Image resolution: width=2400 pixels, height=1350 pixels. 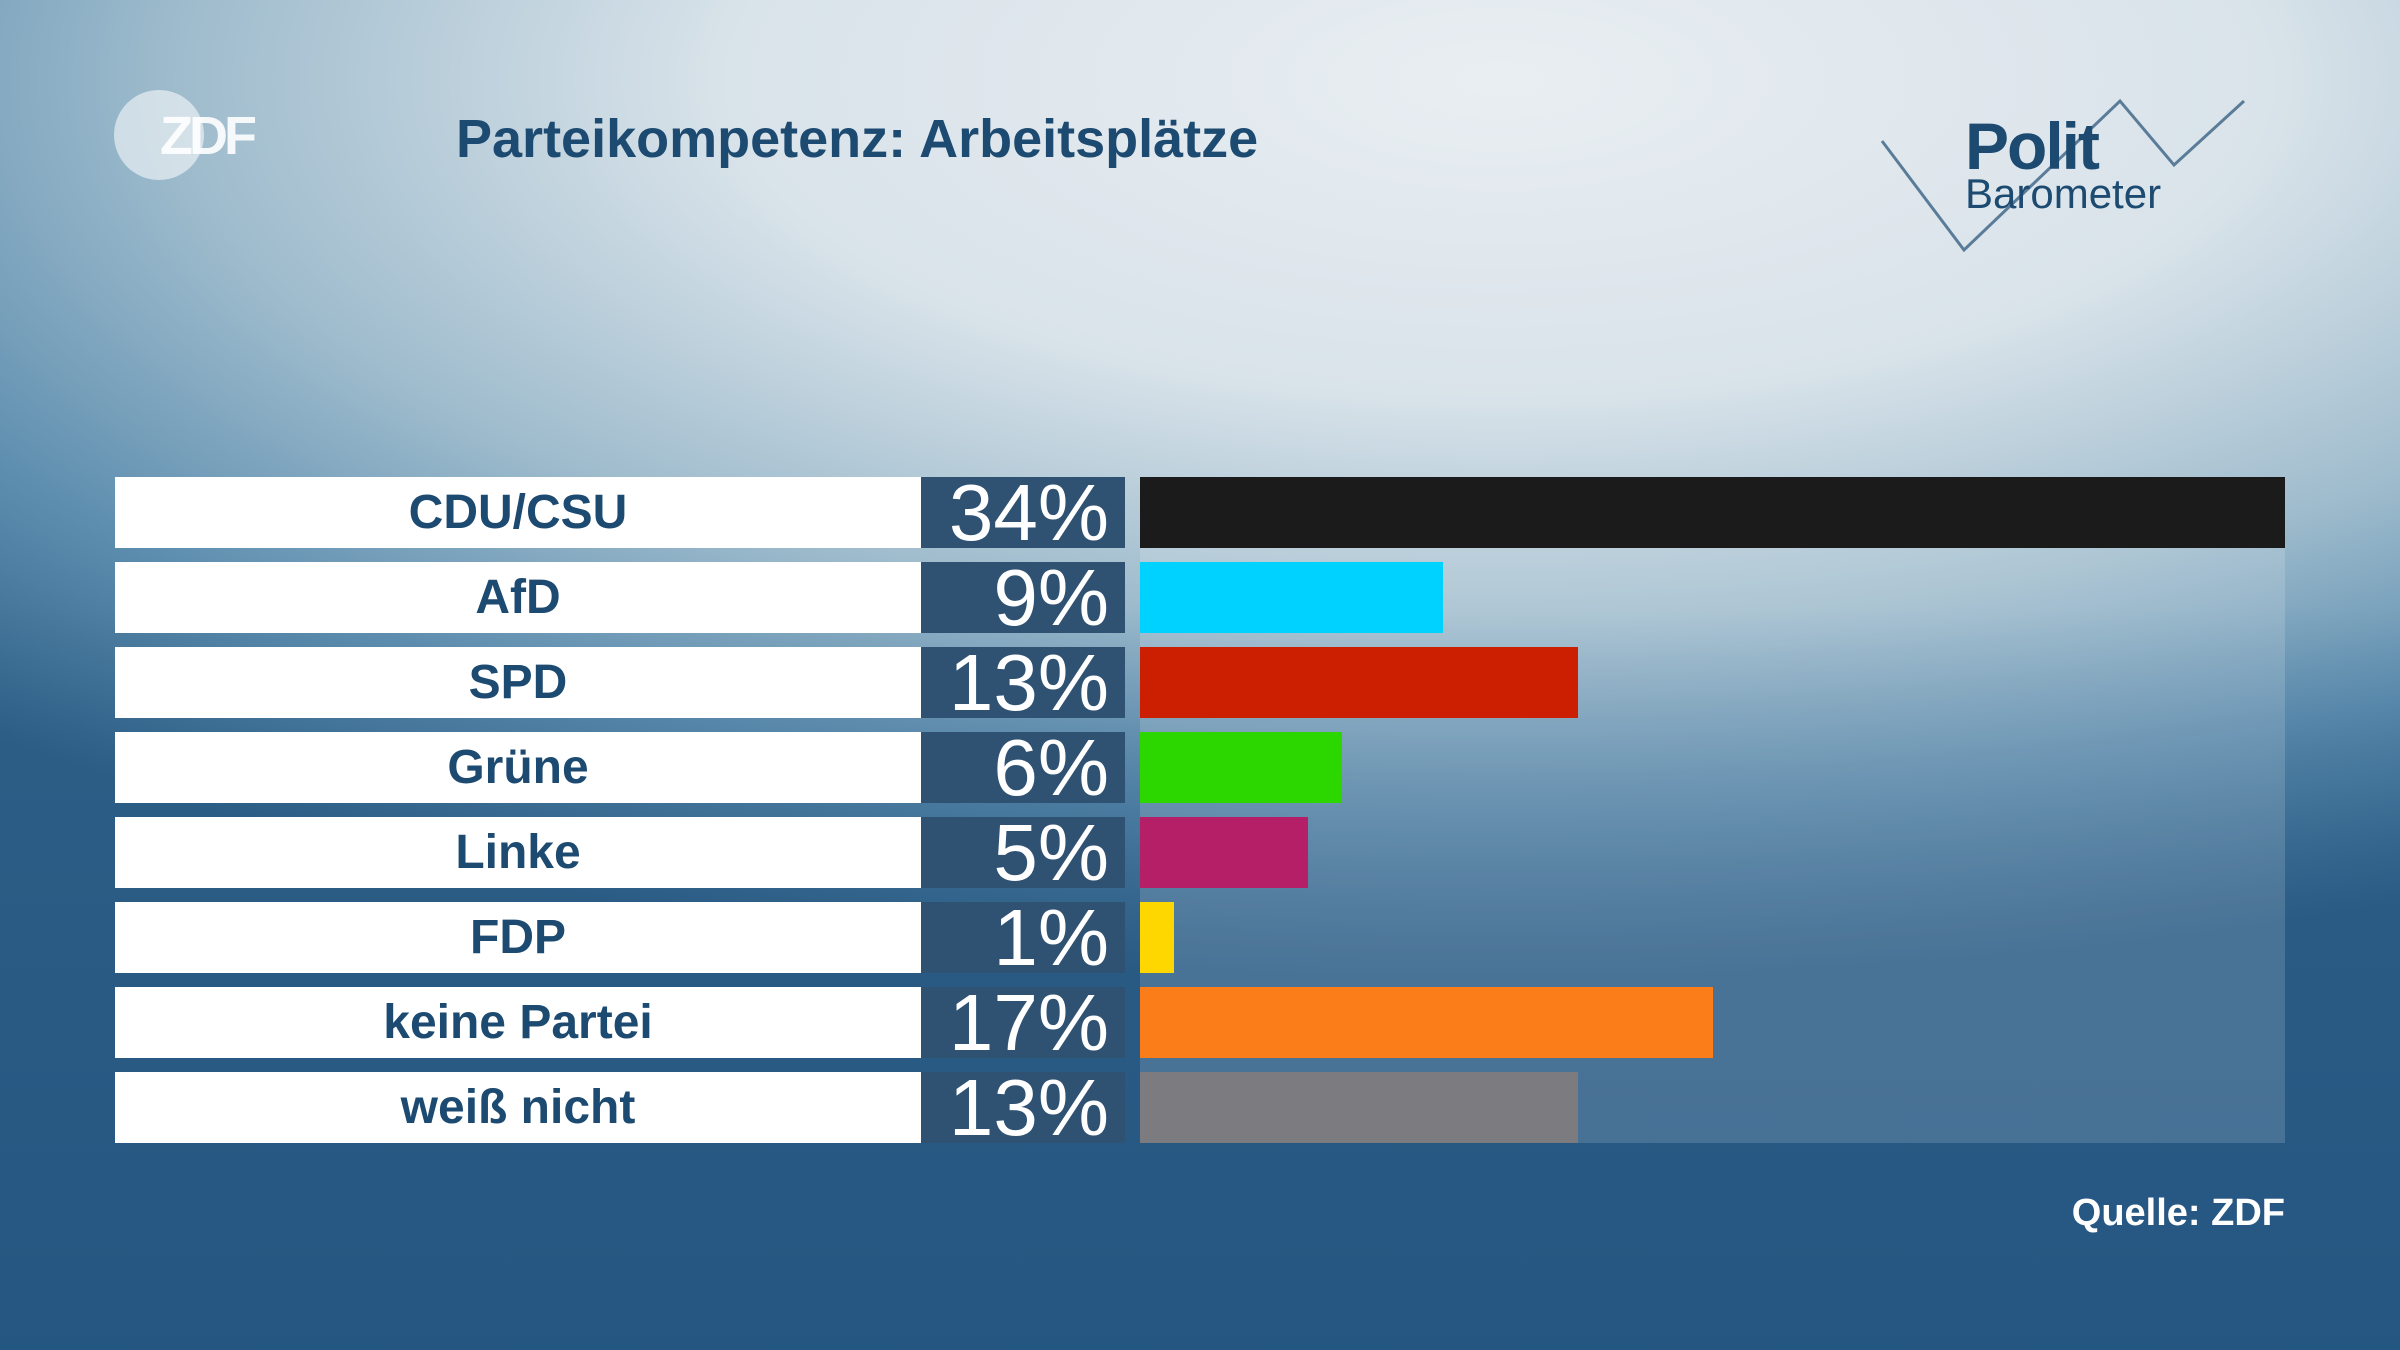 I want to click on category-label: Linke, so click(x=518, y=852).